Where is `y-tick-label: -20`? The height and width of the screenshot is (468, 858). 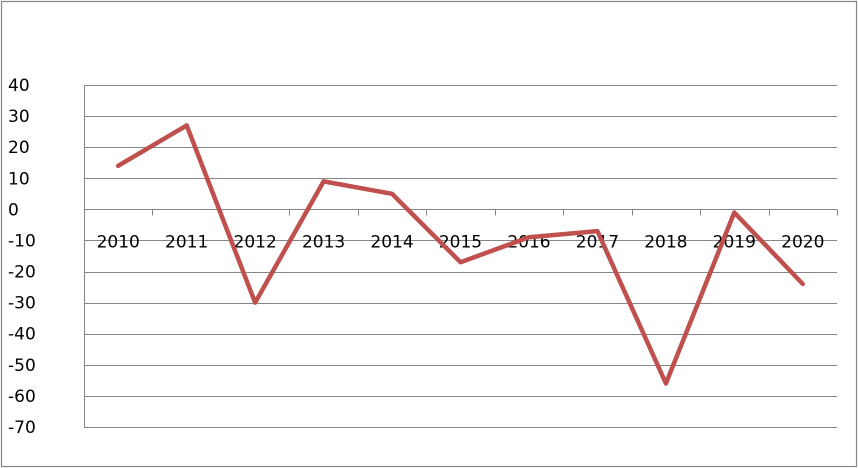 y-tick-label: -20 is located at coordinates (22, 273).